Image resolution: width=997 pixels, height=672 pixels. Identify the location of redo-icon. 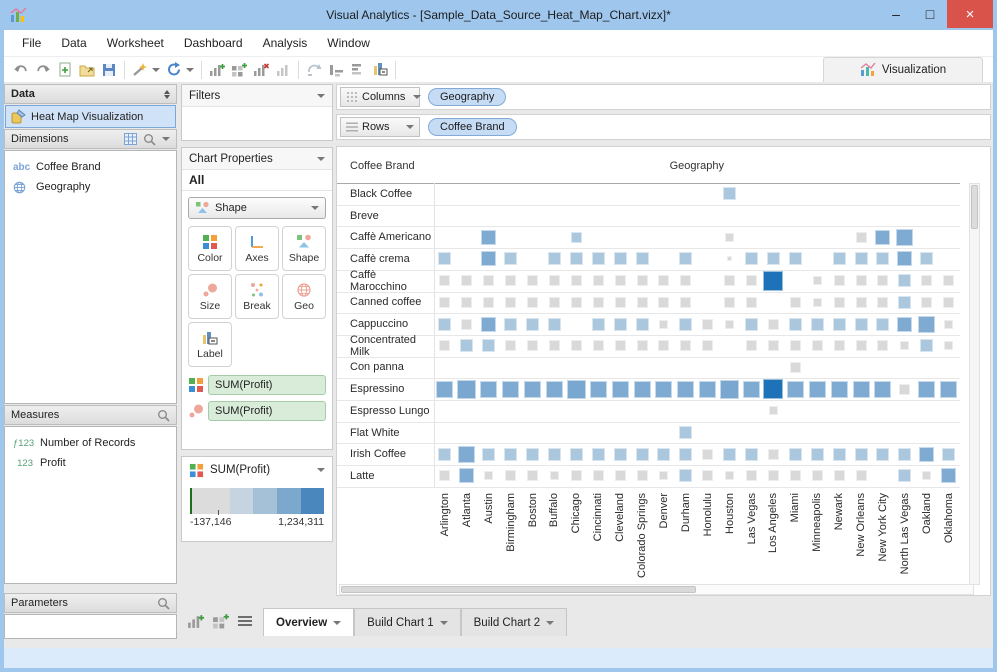
(43, 70).